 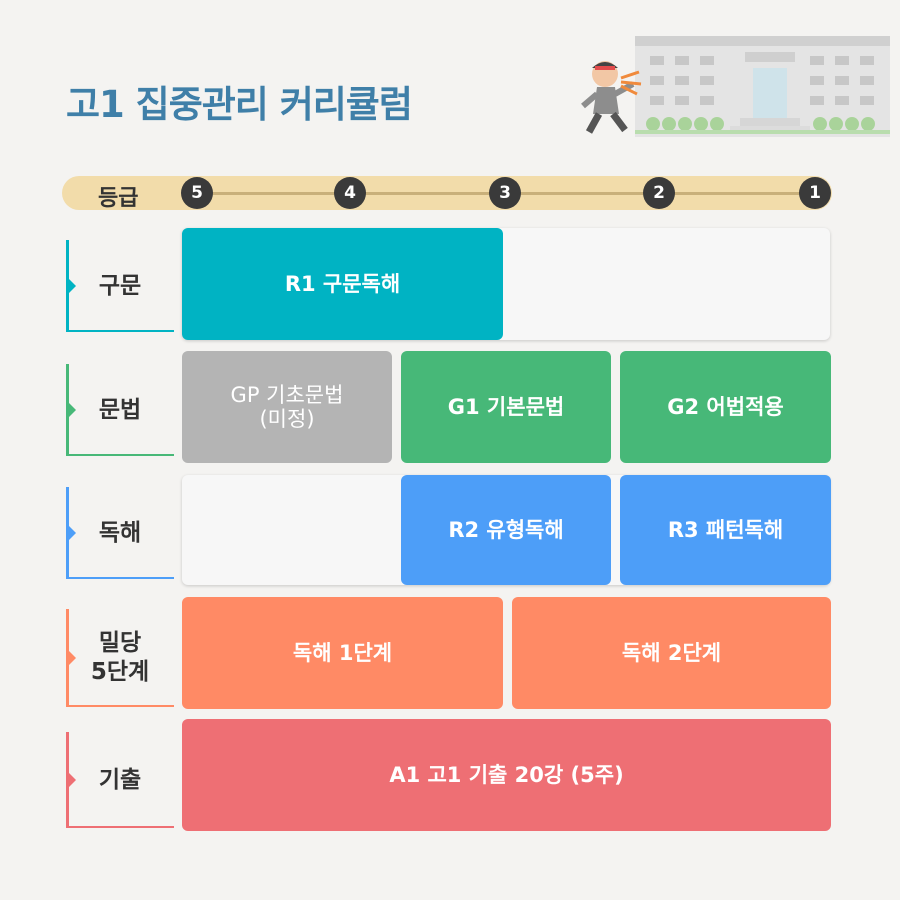 I want to click on grade-label: 등급, so click(x=118, y=198).